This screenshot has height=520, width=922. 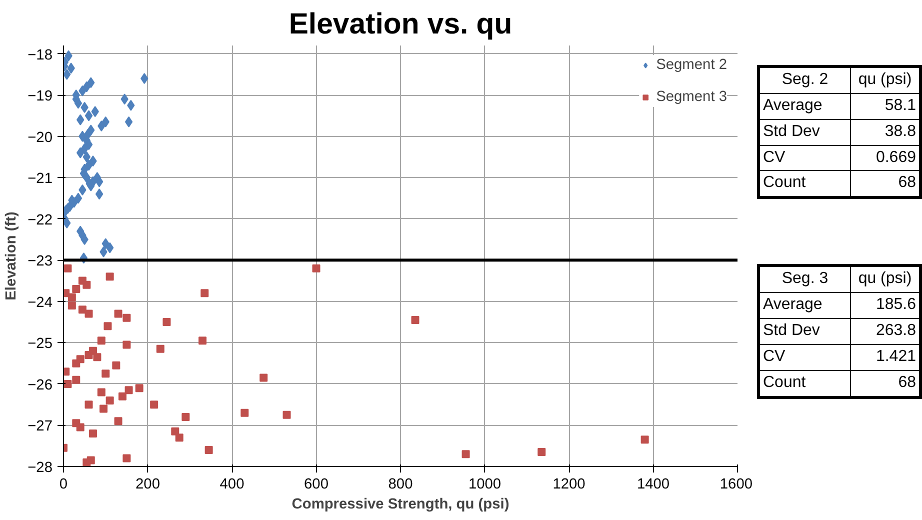 What do you see at coordinates (885, 305) in the screenshot?
I see `text: 185.6` at bounding box center [885, 305].